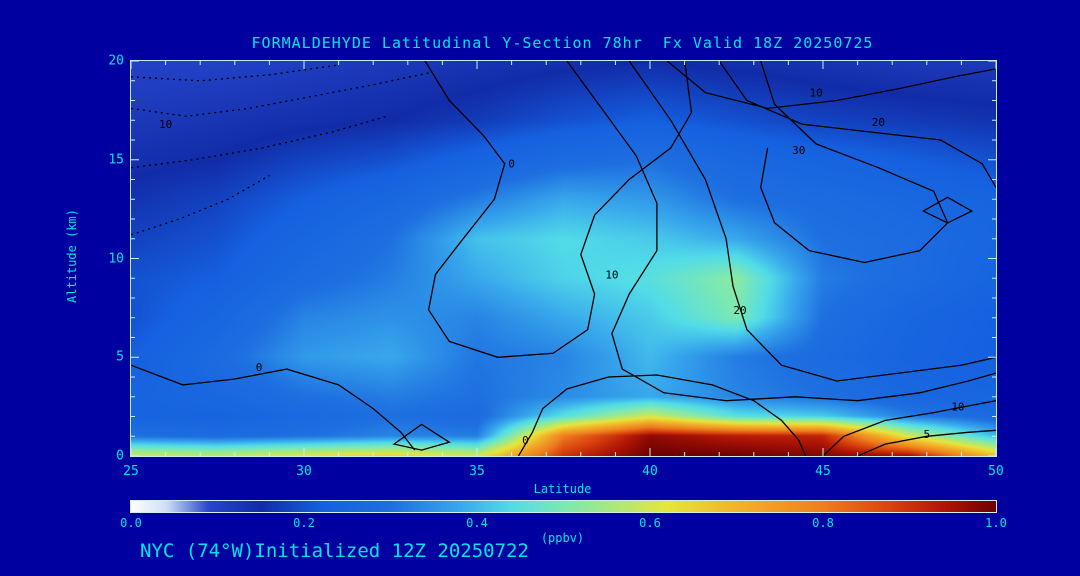 The height and width of the screenshot is (576, 1080). Describe the element at coordinates (304, 471) in the screenshot. I see `x-tick-label: 30` at that location.